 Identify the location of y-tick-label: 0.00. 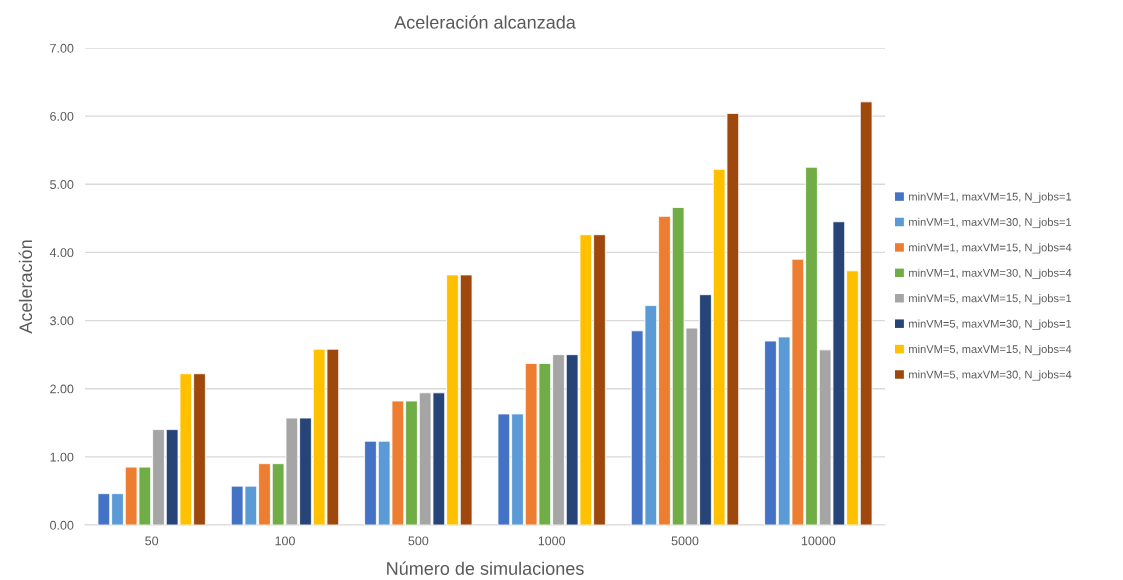
(62, 525).